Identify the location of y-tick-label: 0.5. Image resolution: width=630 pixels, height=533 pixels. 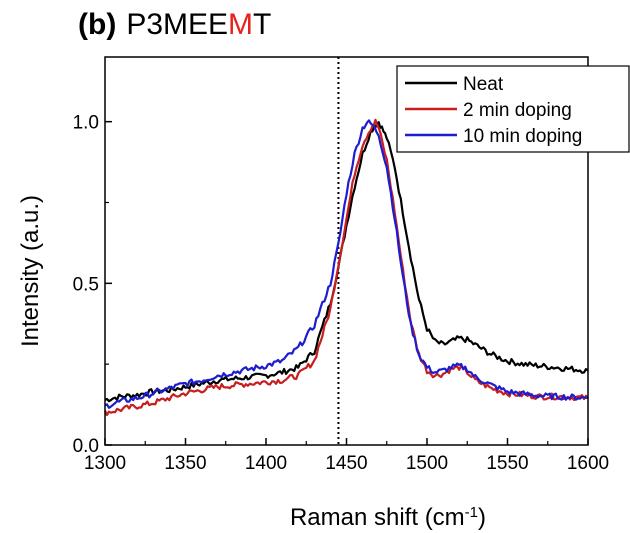
(86, 284).